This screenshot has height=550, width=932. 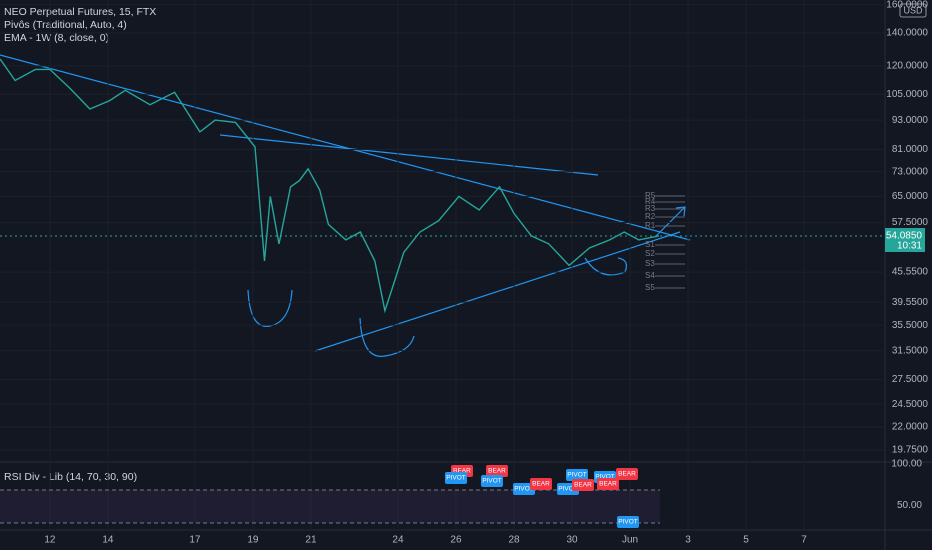 What do you see at coordinates (907, 65) in the screenshot?
I see `y-tick-label: 120.0000` at bounding box center [907, 65].